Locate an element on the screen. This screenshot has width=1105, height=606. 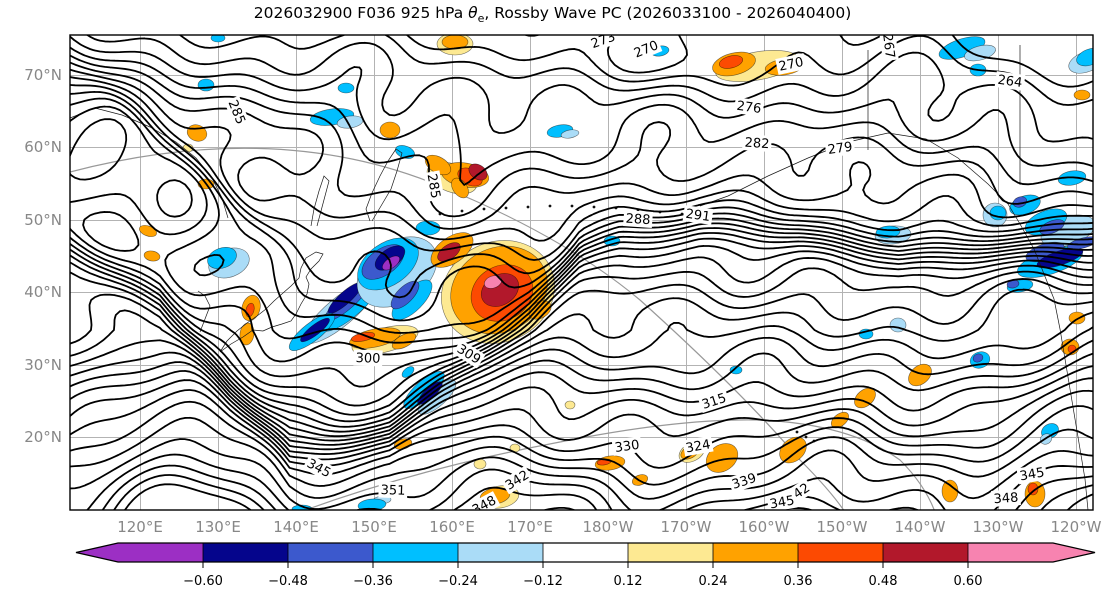
colorbar-tick-label: −0.12 is located at coordinates (543, 581).